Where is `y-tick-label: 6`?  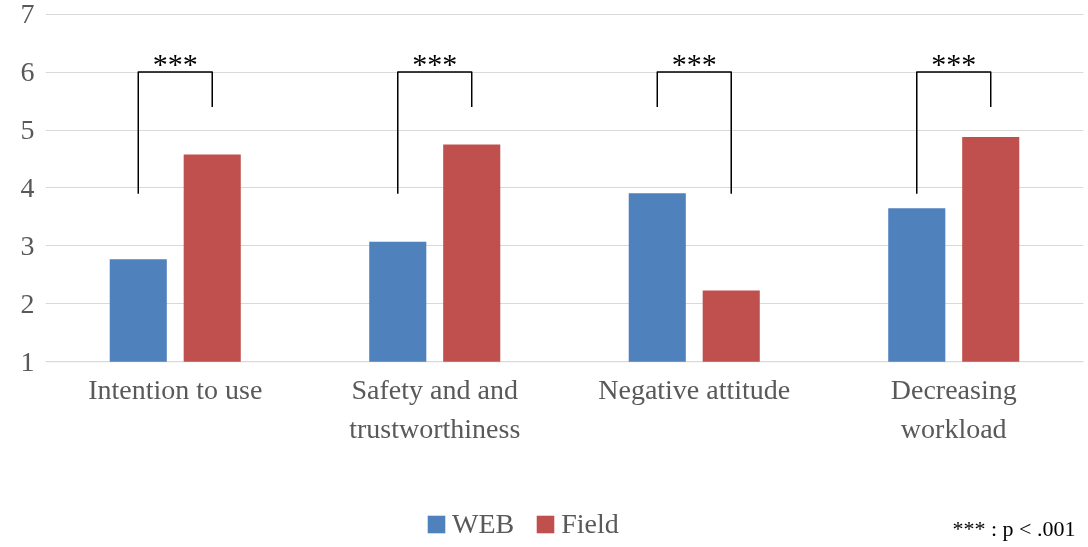
y-tick-label: 6 is located at coordinates (27, 72).